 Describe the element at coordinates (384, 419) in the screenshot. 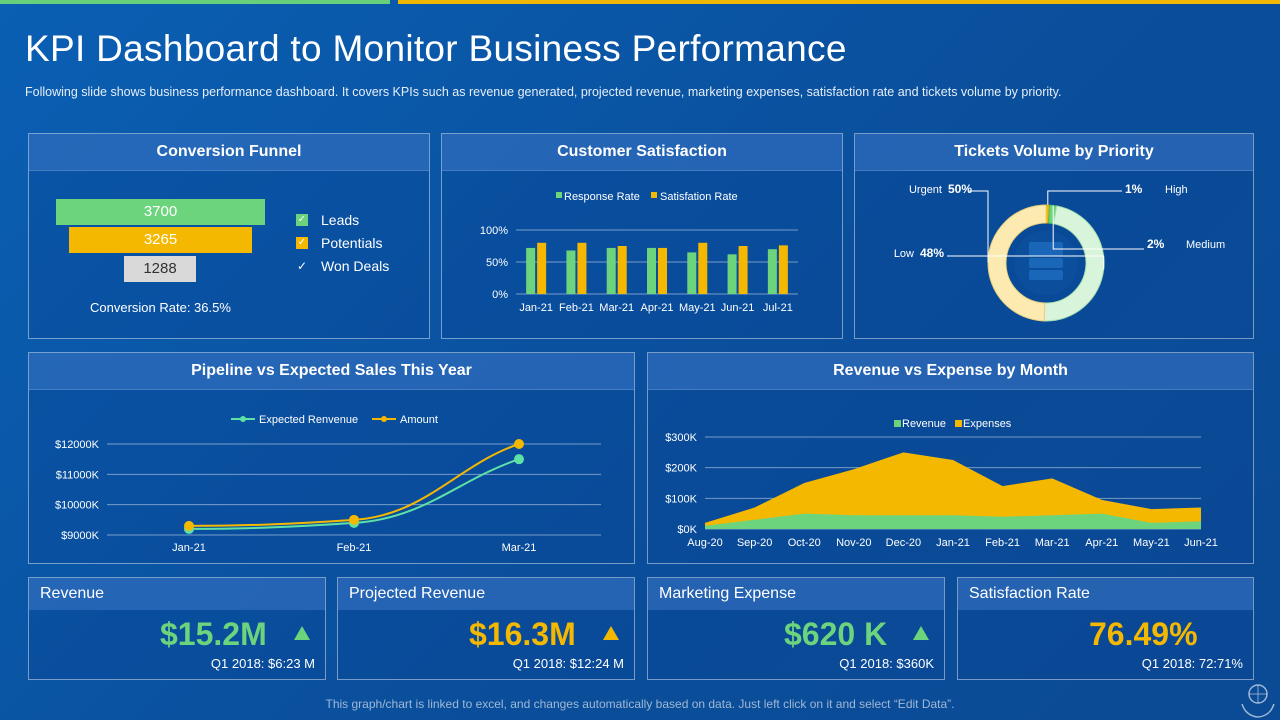

I see `legend-marker-amount` at that location.